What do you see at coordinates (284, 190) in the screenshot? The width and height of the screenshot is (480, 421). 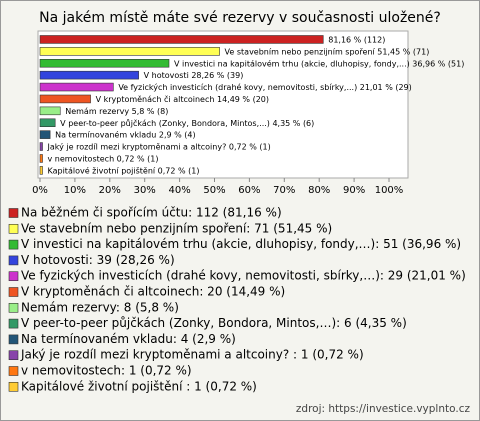 I see `x-tick-label: 70%` at bounding box center [284, 190].